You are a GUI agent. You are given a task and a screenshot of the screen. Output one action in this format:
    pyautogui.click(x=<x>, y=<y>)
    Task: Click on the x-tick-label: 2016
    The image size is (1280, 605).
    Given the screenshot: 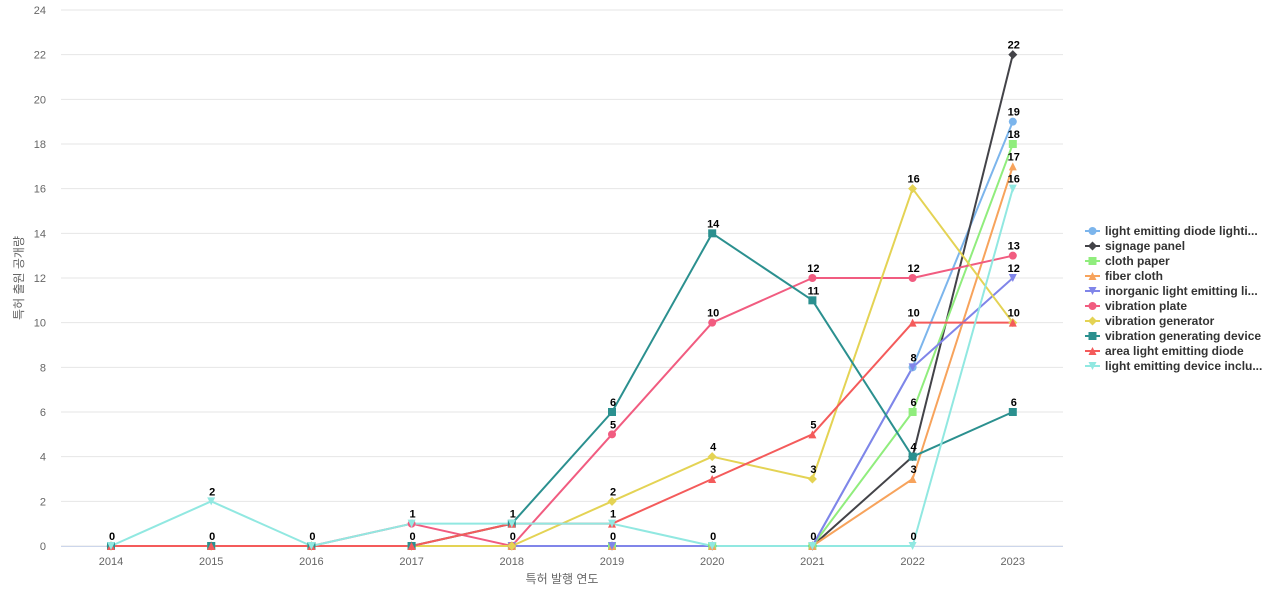 What is the action you would take?
    pyautogui.click(x=311, y=562)
    